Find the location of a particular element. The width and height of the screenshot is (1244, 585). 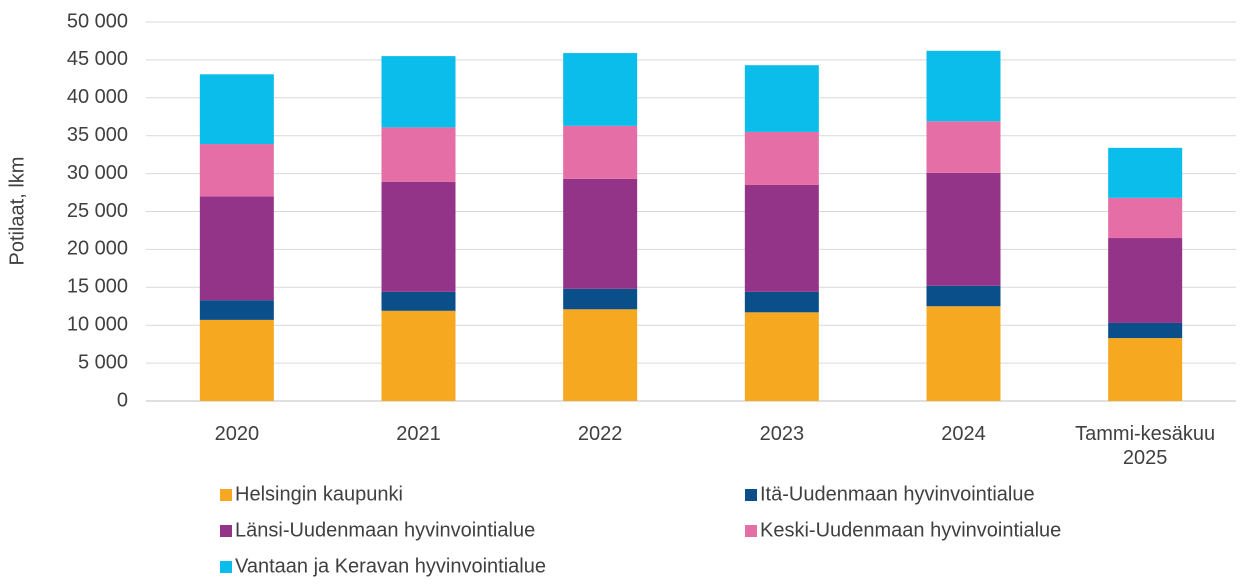

x-tick-label: 2021 is located at coordinates (418, 434).